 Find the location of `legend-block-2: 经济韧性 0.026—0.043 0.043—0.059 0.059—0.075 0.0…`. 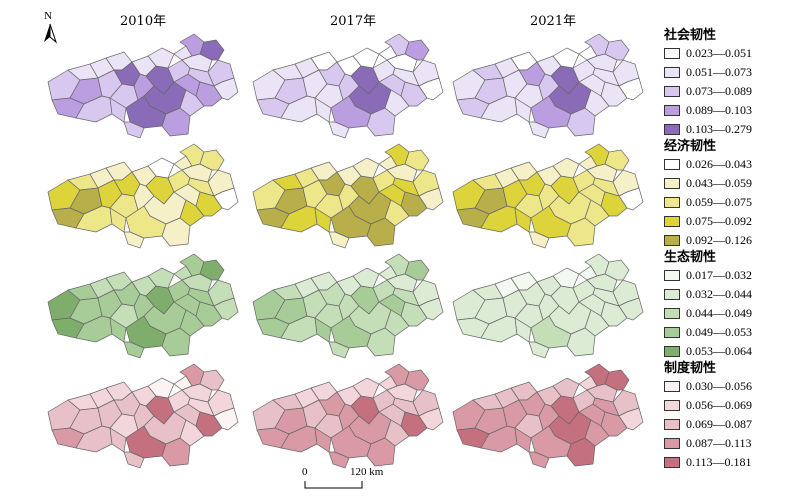

legend-block-2: 经济韧性 0.026—0.043 0.043—0.059 0.059—0.075 0.0… is located at coordinates (729, 192).